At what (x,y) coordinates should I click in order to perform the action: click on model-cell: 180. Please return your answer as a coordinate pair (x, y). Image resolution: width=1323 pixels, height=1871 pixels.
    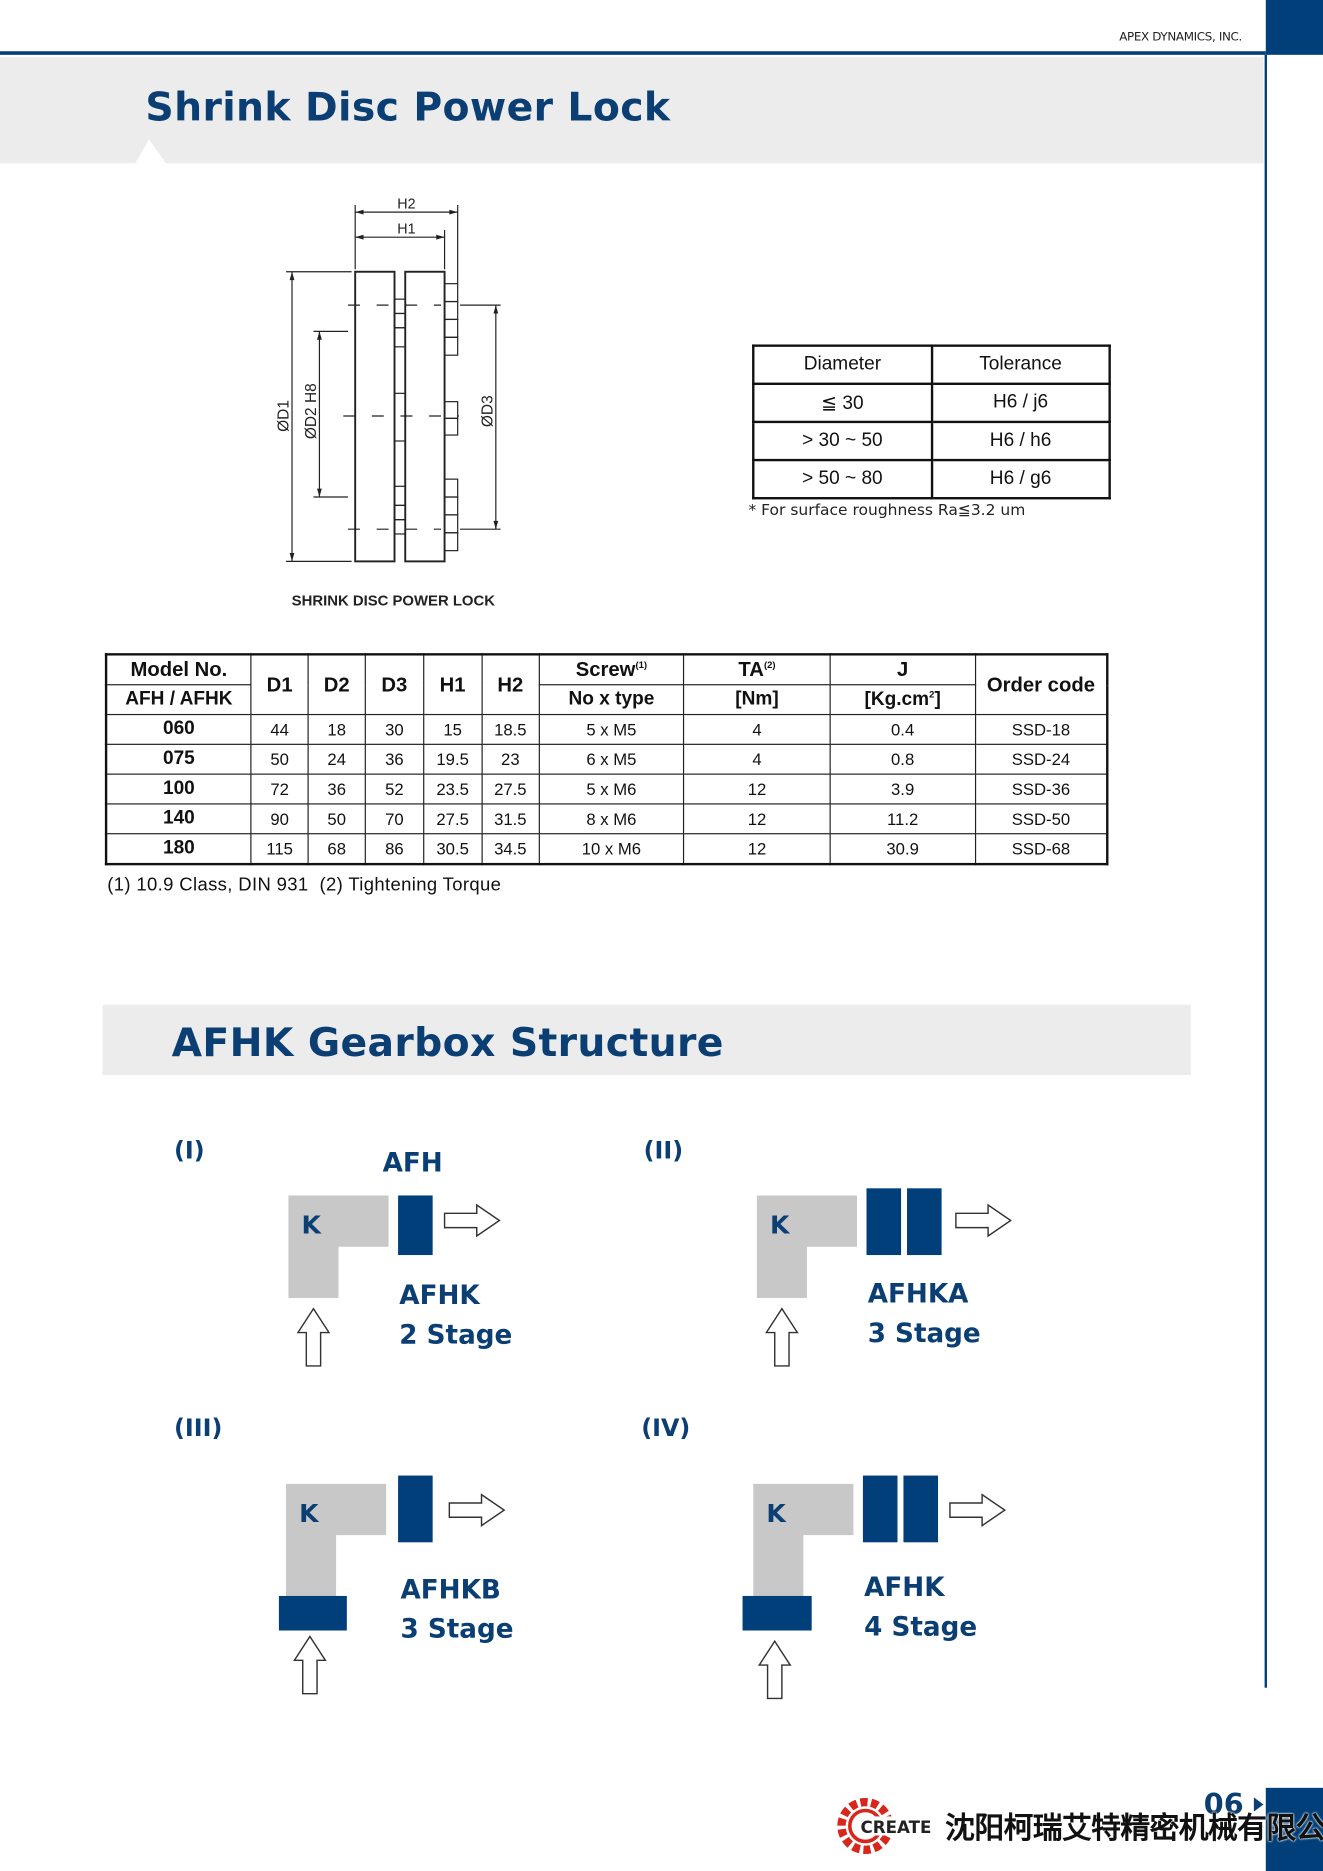
    Looking at the image, I should click on (178, 849).